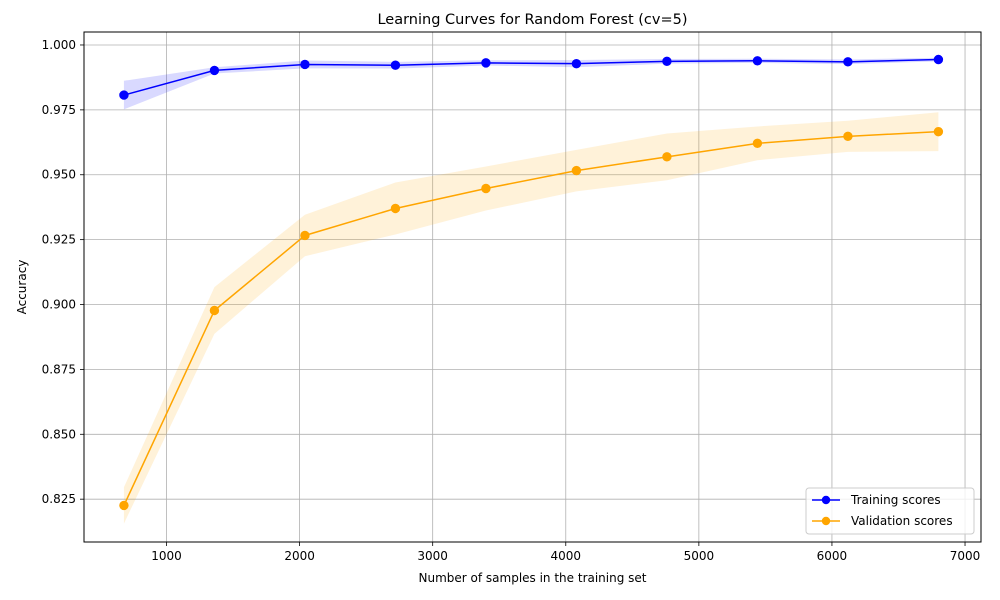 The image size is (1000, 600). Describe the element at coordinates (895, 500) in the screenshot. I see `legend-label: Training scores` at that location.